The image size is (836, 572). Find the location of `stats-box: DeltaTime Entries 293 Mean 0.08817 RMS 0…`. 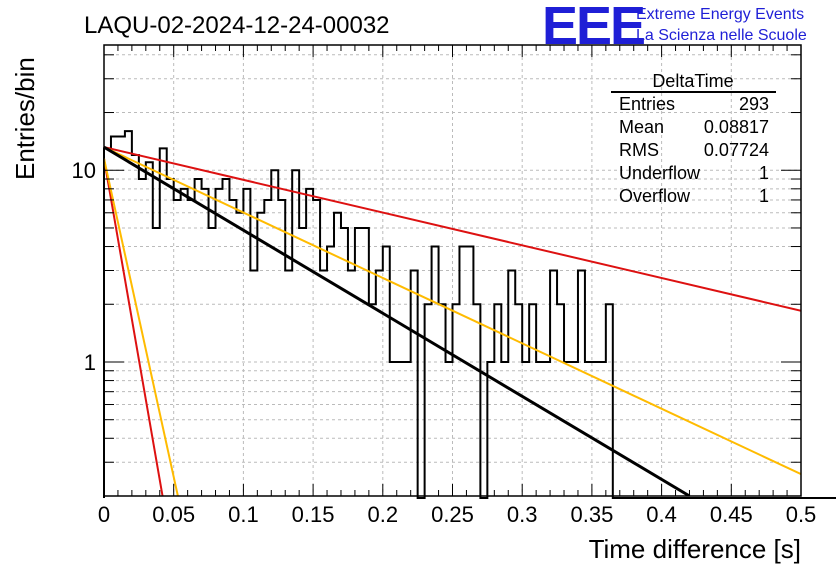

stats-box: DeltaTime Entries 293 Mean 0.08817 RMS 0… is located at coordinates (693, 138).